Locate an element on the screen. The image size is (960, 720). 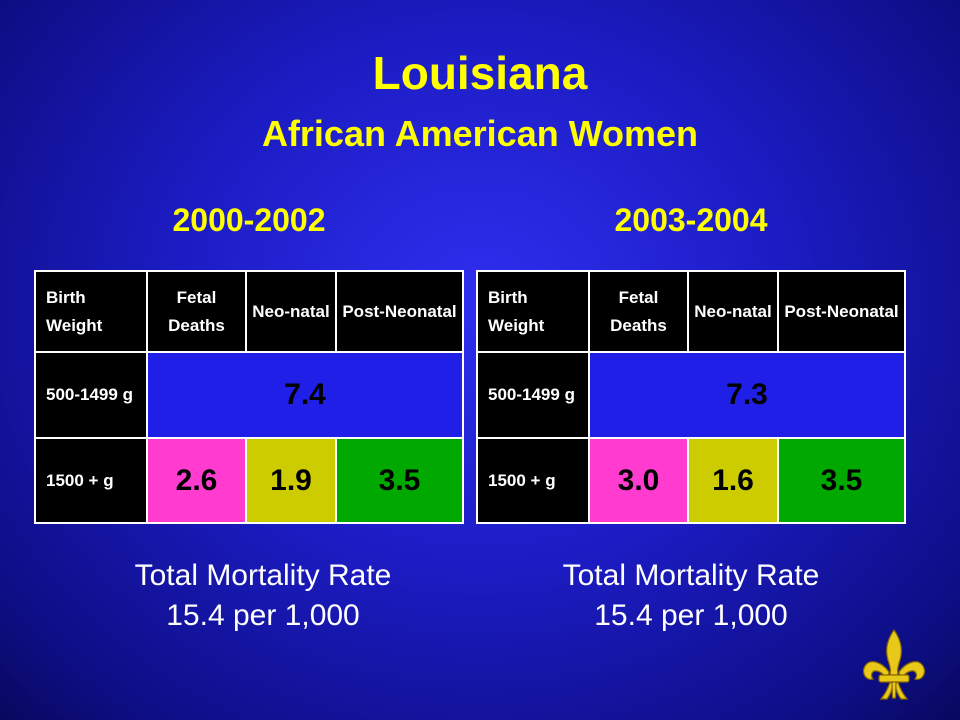
combined-rate-cell: 7.3 is located at coordinates (747, 395).